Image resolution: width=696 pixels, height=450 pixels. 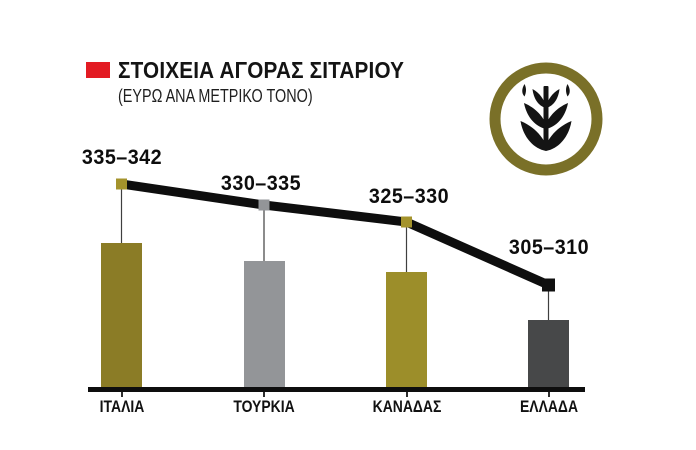 What do you see at coordinates (122, 157) in the screenshot?
I see `value-range-label-italia: 335–342` at bounding box center [122, 157].